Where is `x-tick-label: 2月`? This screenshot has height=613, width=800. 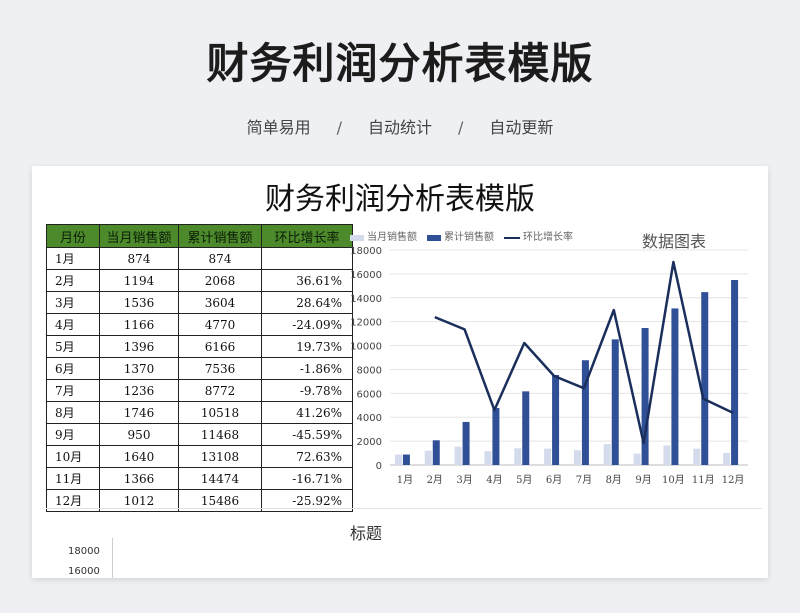
x-tick-label: 2月 is located at coordinates (435, 480).